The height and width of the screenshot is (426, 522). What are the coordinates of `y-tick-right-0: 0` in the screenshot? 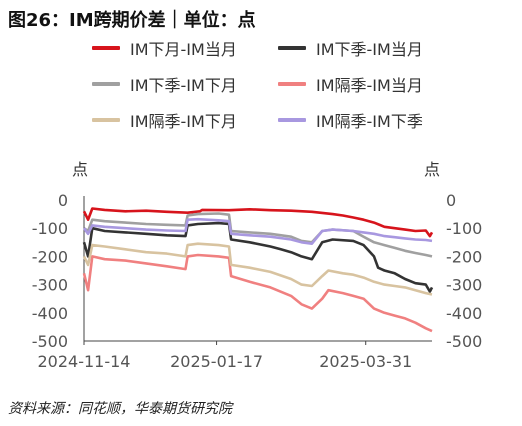 It's located at (451, 200).